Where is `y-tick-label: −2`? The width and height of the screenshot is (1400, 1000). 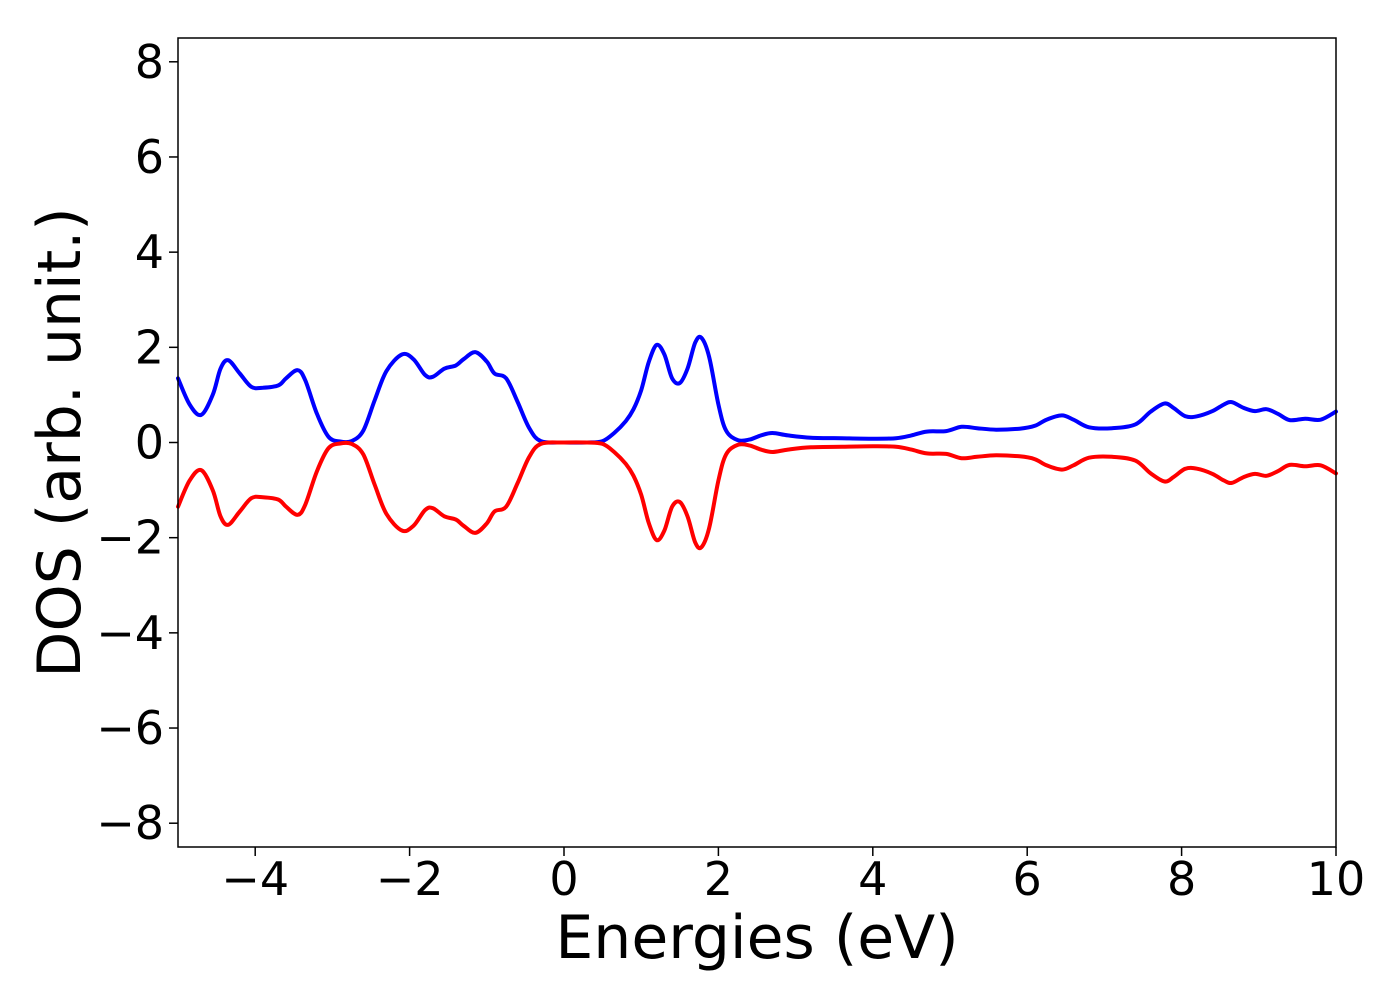 y-tick-label: −2 is located at coordinates (130, 538).